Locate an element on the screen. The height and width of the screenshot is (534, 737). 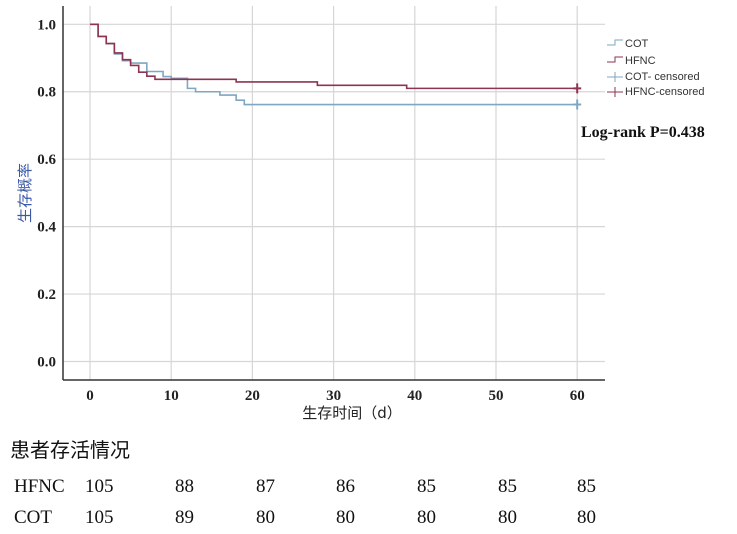
x-tick-label: 10 is located at coordinates (171, 396).